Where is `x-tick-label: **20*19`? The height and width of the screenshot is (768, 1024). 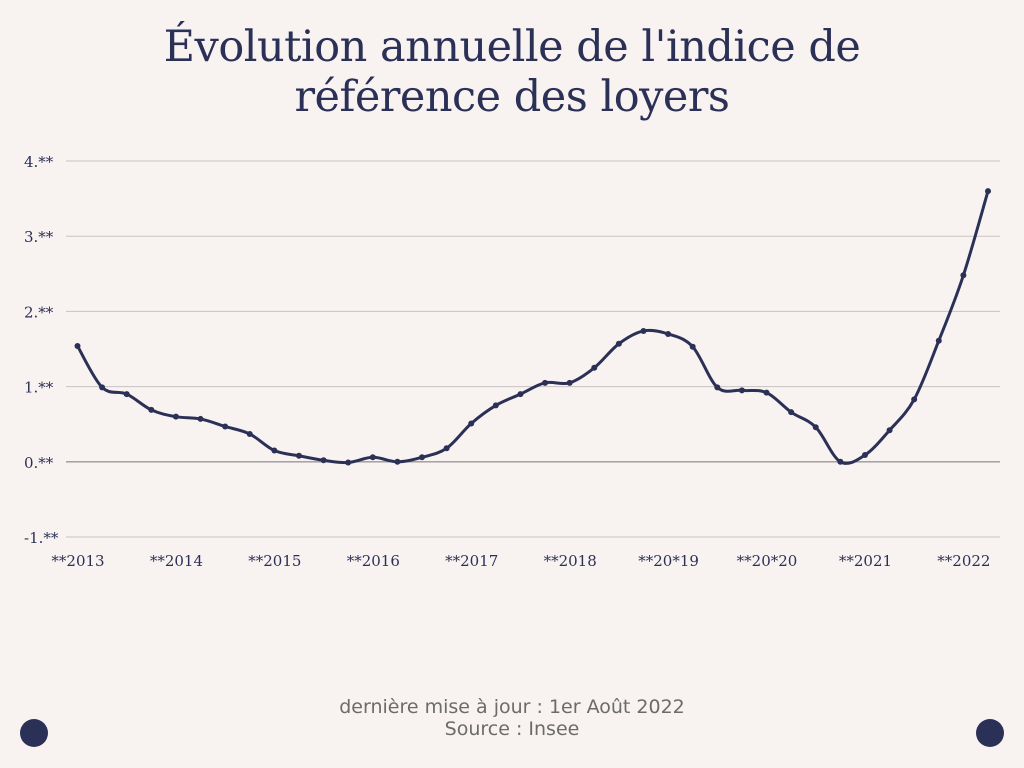 x-tick-label: **20*19 is located at coordinates (668, 561).